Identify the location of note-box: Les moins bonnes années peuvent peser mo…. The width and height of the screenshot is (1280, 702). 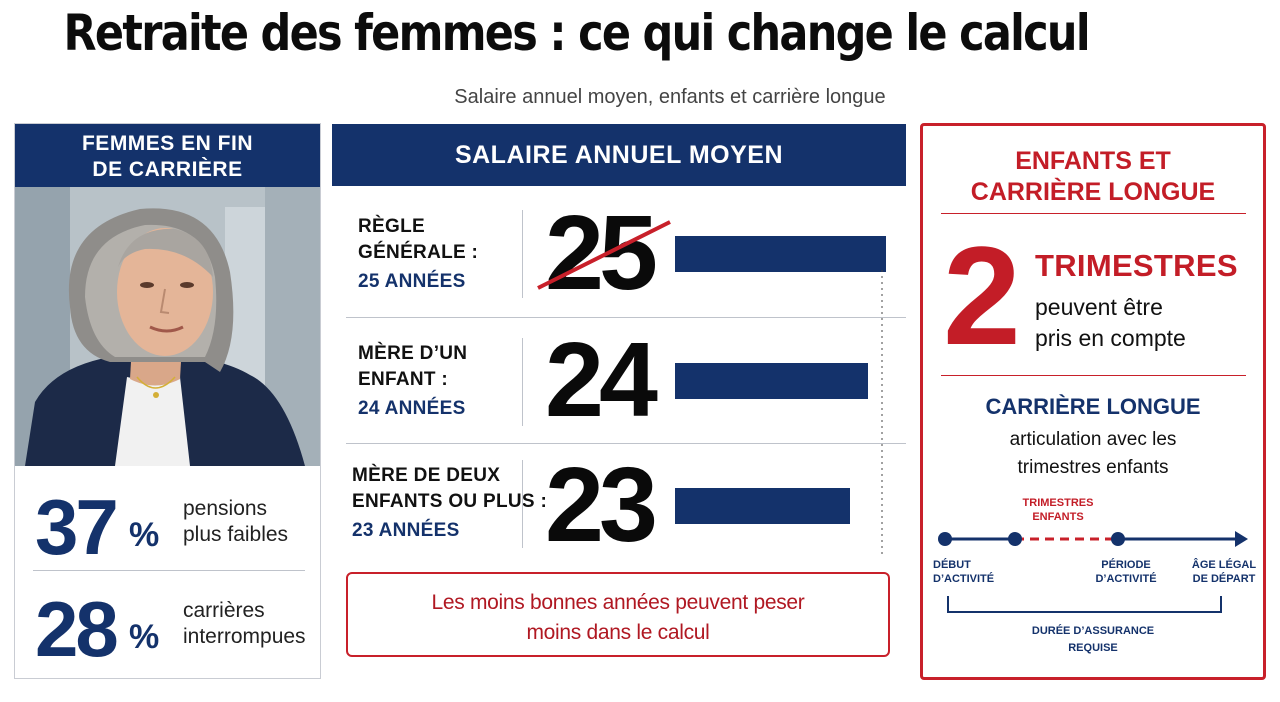
(618, 614).